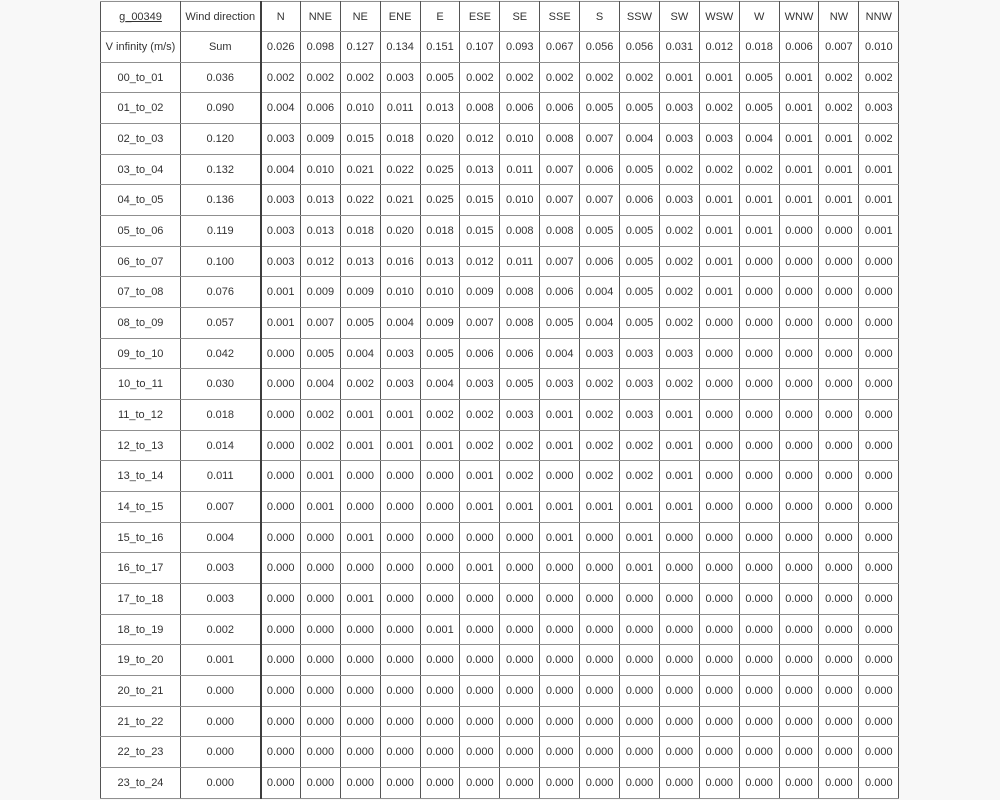  What do you see at coordinates (440, 231) in the screenshot?
I see `data-cell: 0.018` at bounding box center [440, 231].